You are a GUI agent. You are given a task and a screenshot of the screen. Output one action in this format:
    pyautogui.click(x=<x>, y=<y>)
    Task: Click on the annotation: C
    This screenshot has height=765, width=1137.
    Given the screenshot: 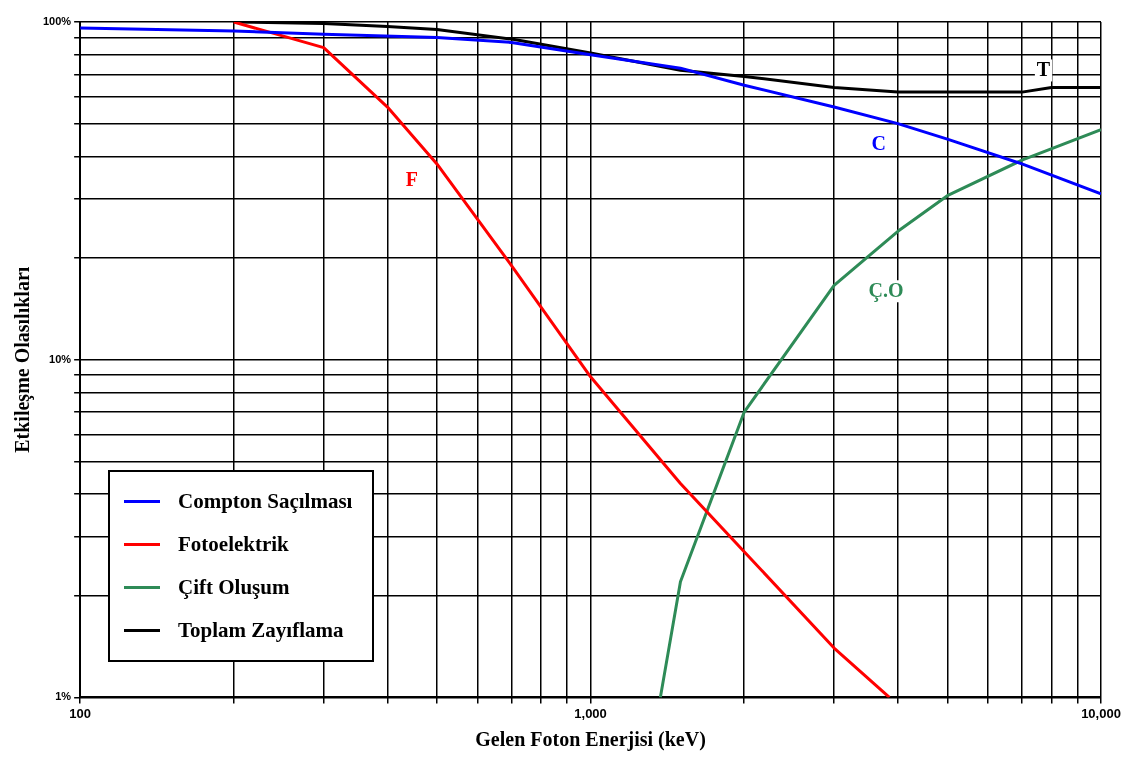 What is the action you would take?
    pyautogui.click(x=878, y=142)
    